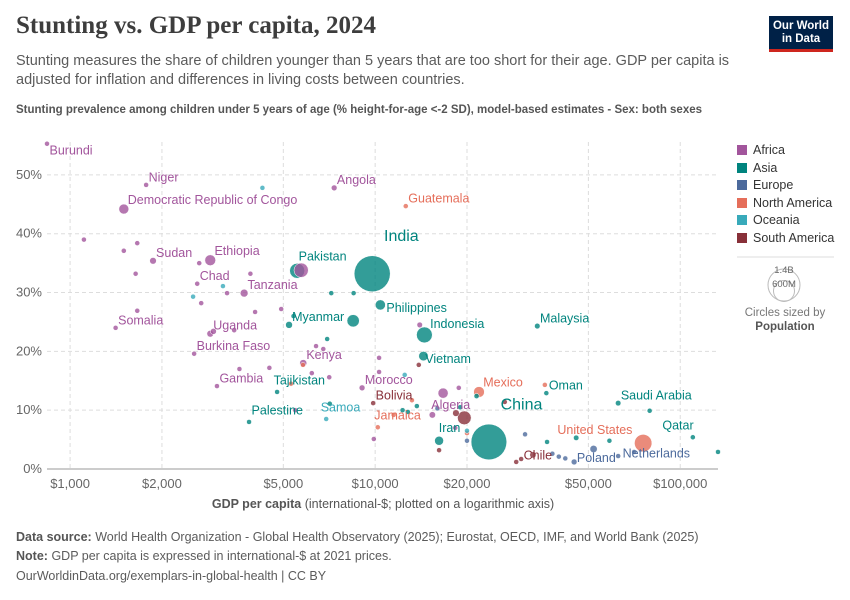 The height and width of the screenshot is (600, 850). What do you see at coordinates (277, 392) in the screenshot?
I see `point-tajikistan` at bounding box center [277, 392].